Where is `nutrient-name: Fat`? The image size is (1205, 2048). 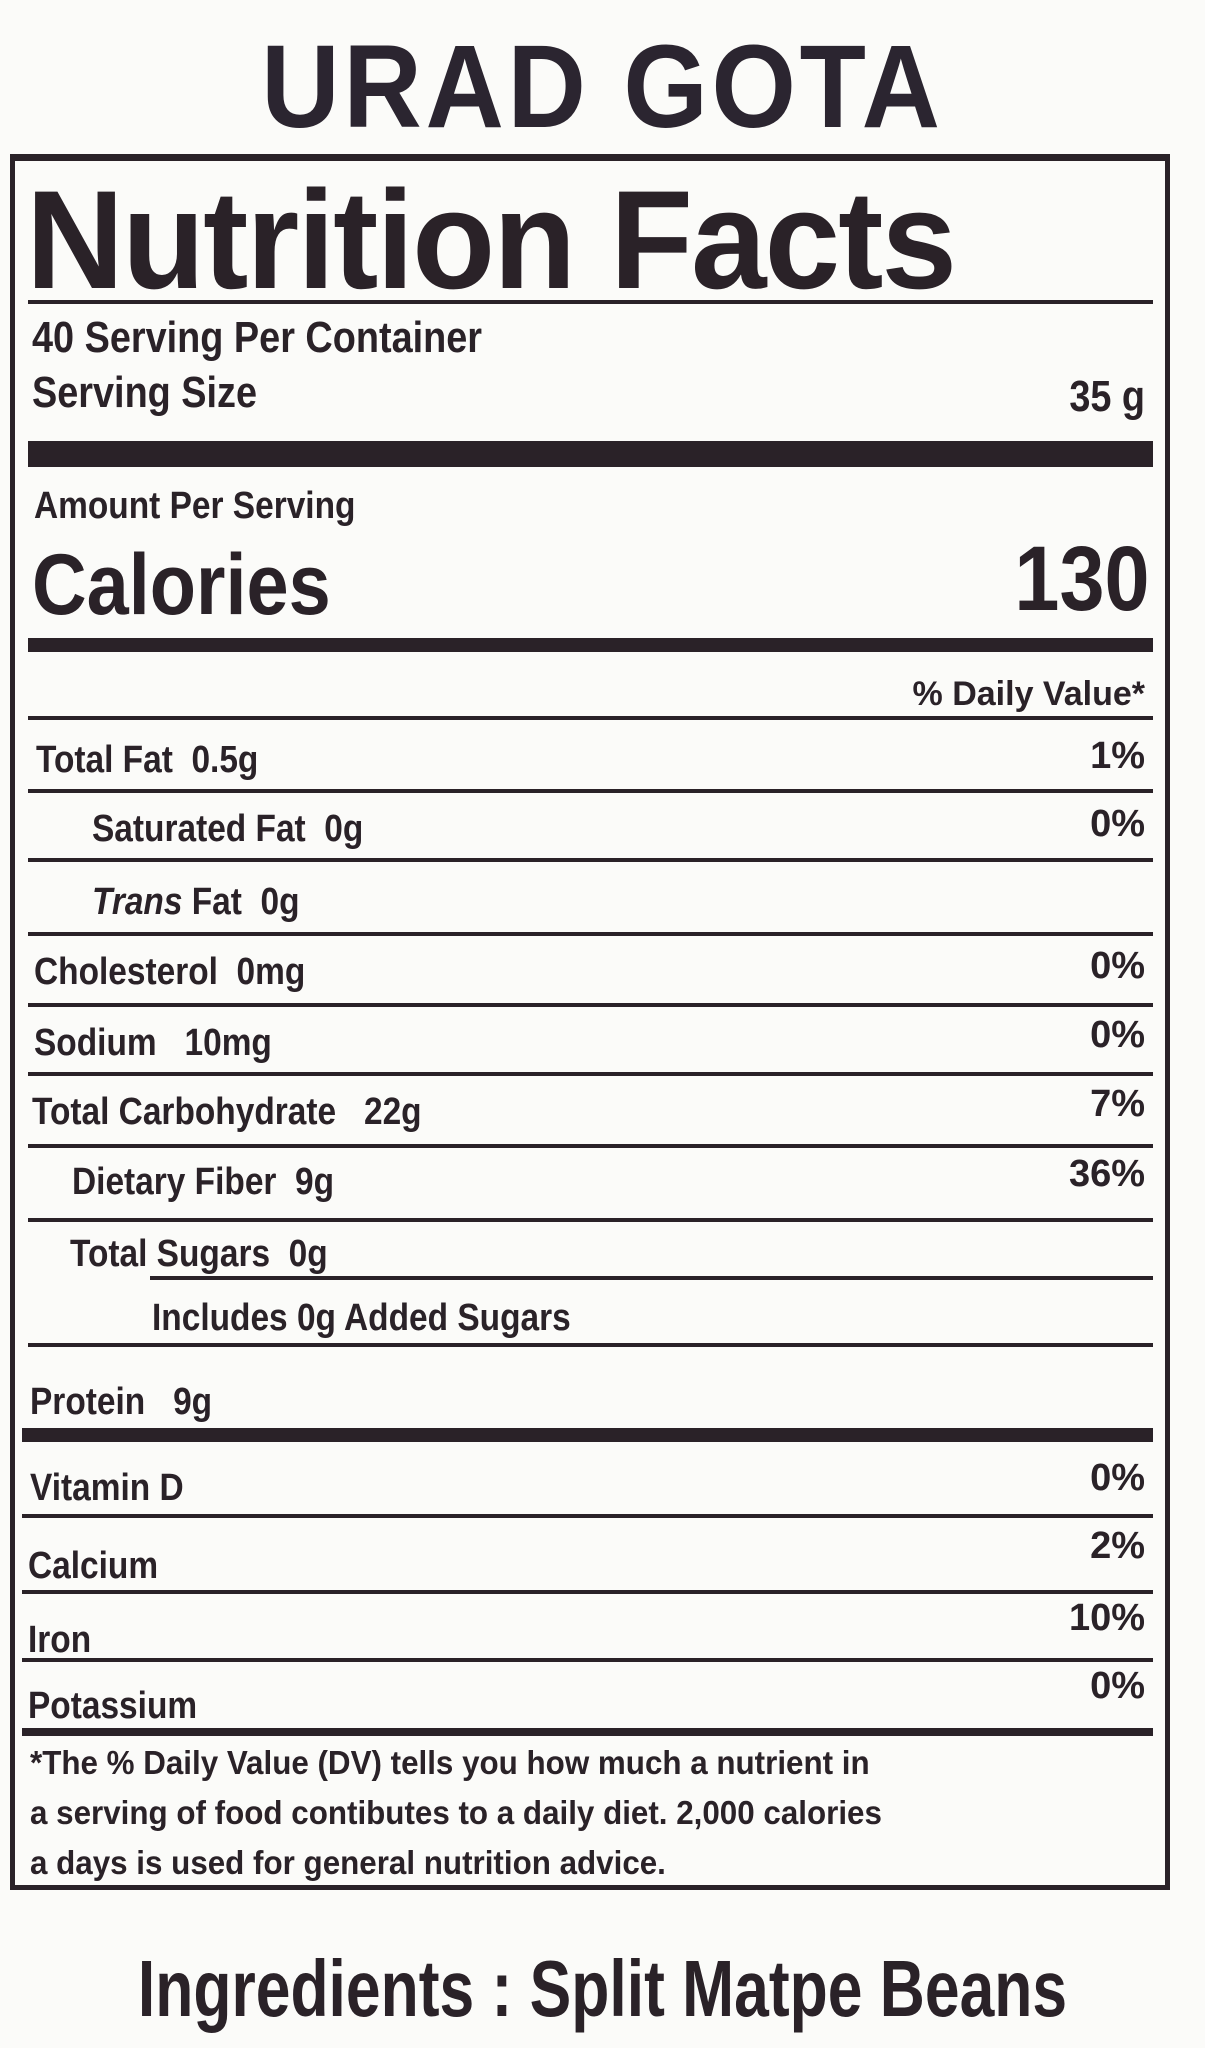 nutrient-name: Fat is located at coordinates (216, 902).